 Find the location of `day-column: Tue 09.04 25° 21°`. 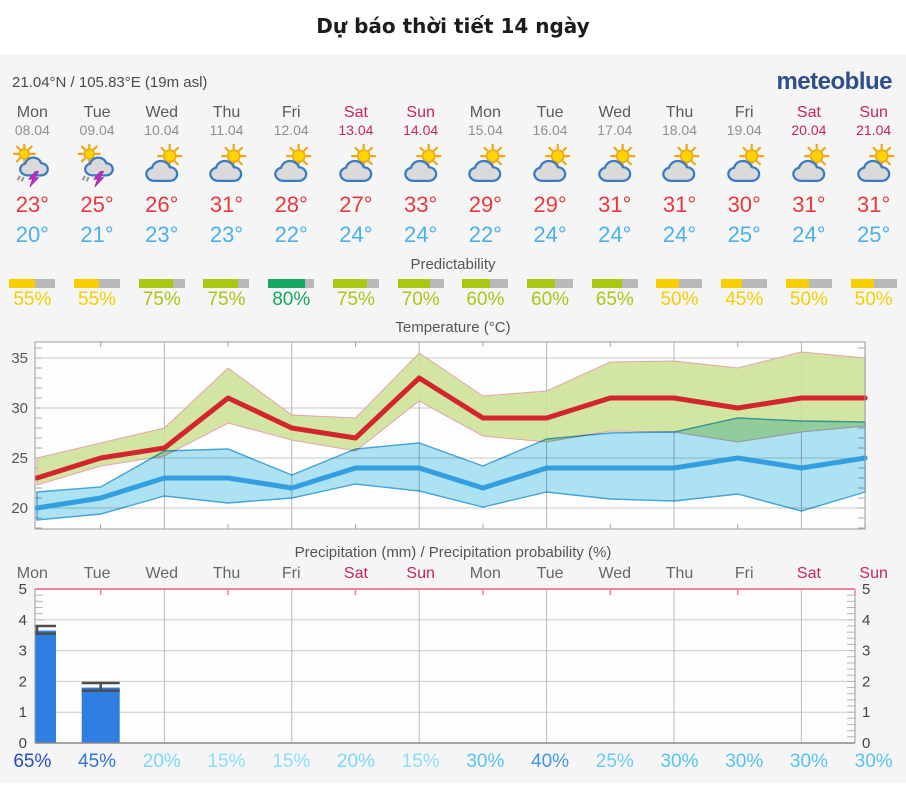

day-column: Tue 09.04 25° 21° is located at coordinates (97, 174).